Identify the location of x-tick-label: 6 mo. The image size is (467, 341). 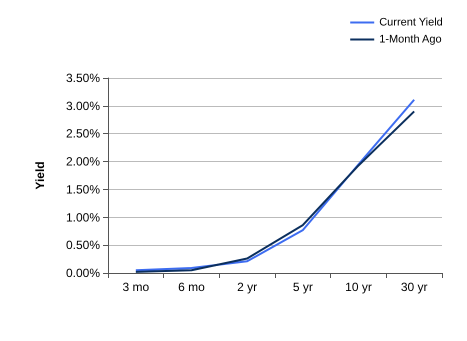
(192, 287).